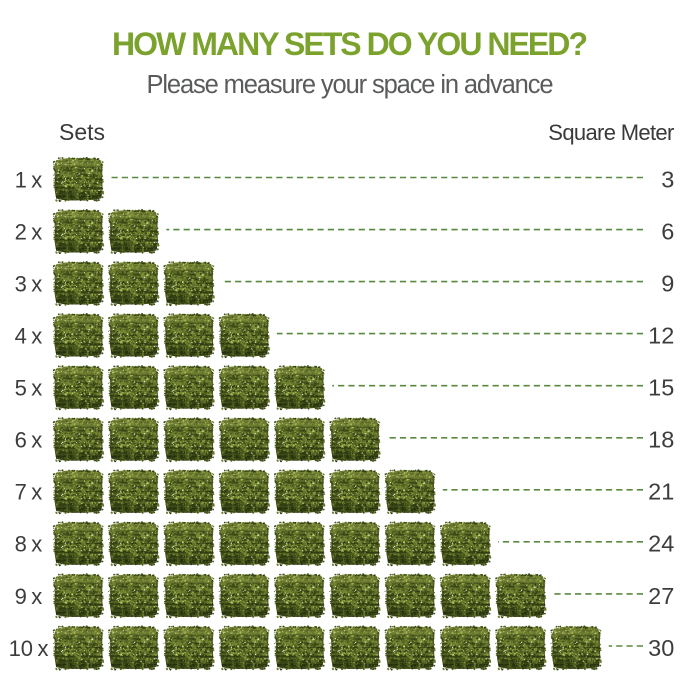  I want to click on svg-text: 21, so click(661, 492).